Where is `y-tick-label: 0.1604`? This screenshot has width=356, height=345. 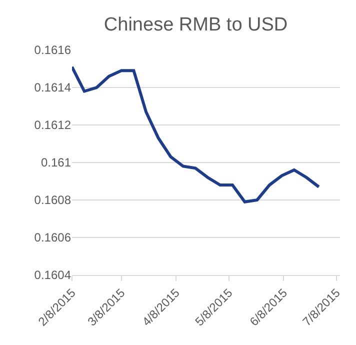
y-tick-label: 0.1604 is located at coordinates (53, 275).